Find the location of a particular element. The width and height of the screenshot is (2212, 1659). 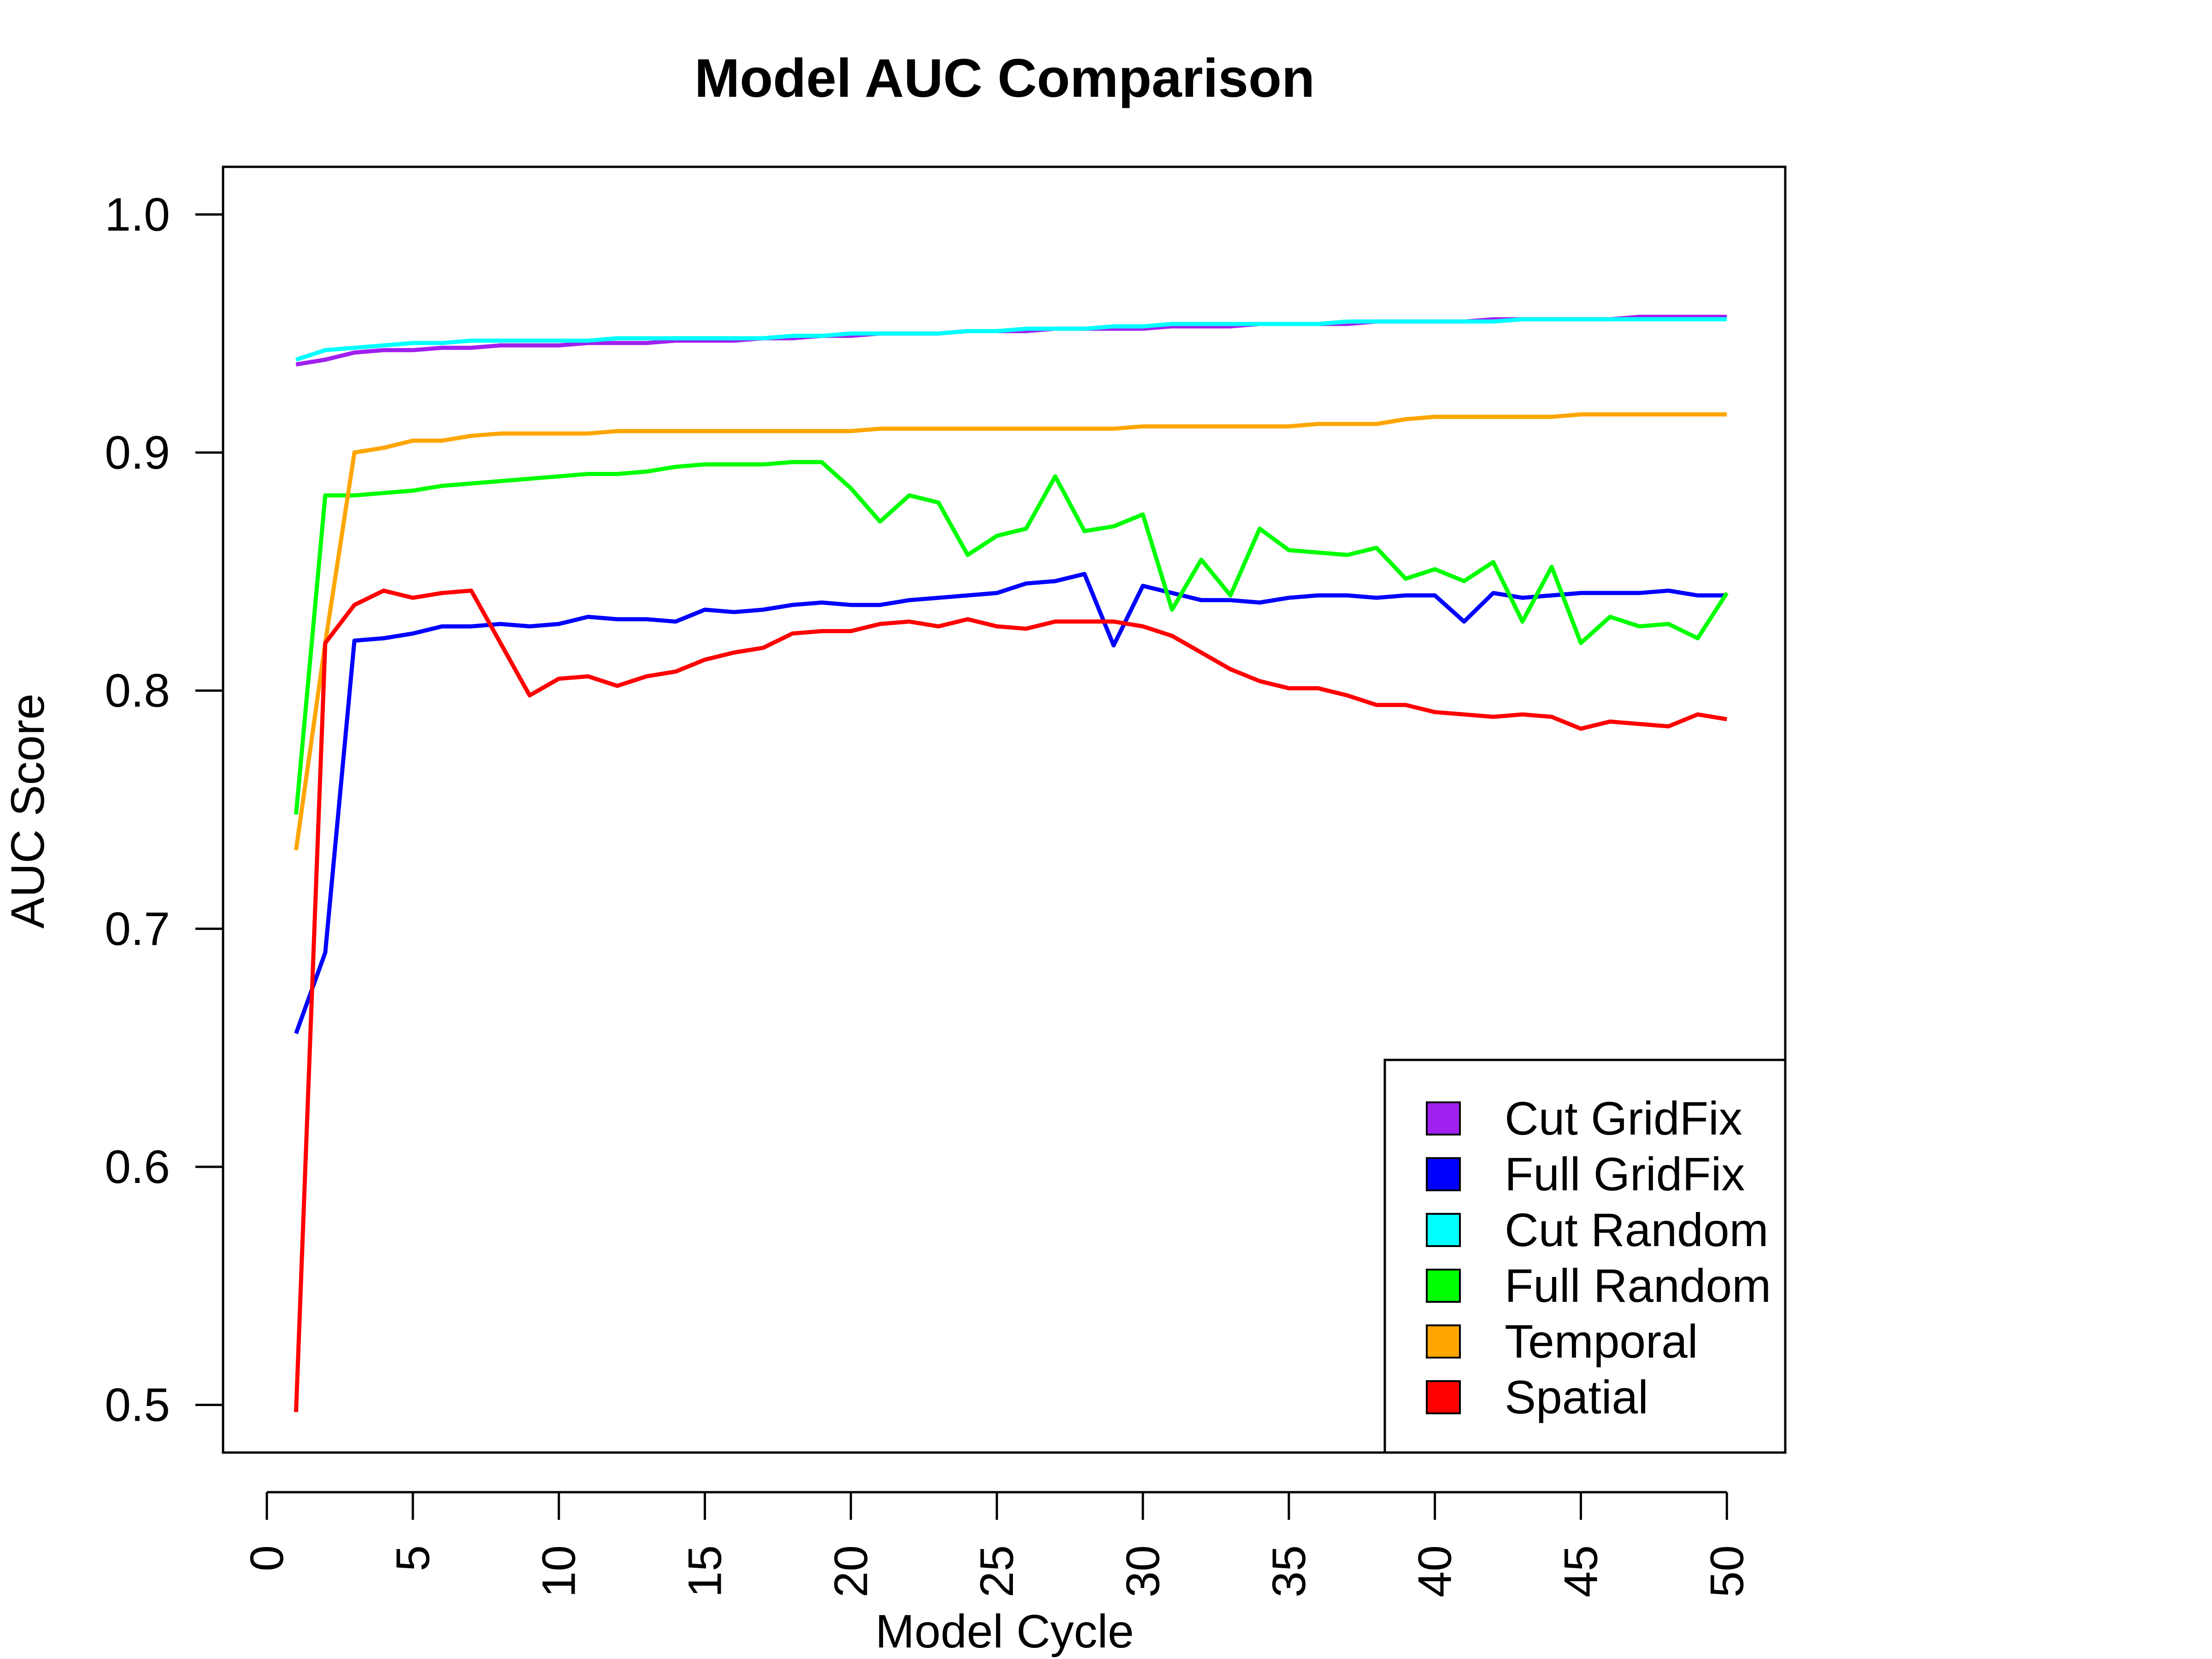

y-axis: 0.5 0.6 0.7 0.8 0.9 1.0 is located at coordinates (164, 809).